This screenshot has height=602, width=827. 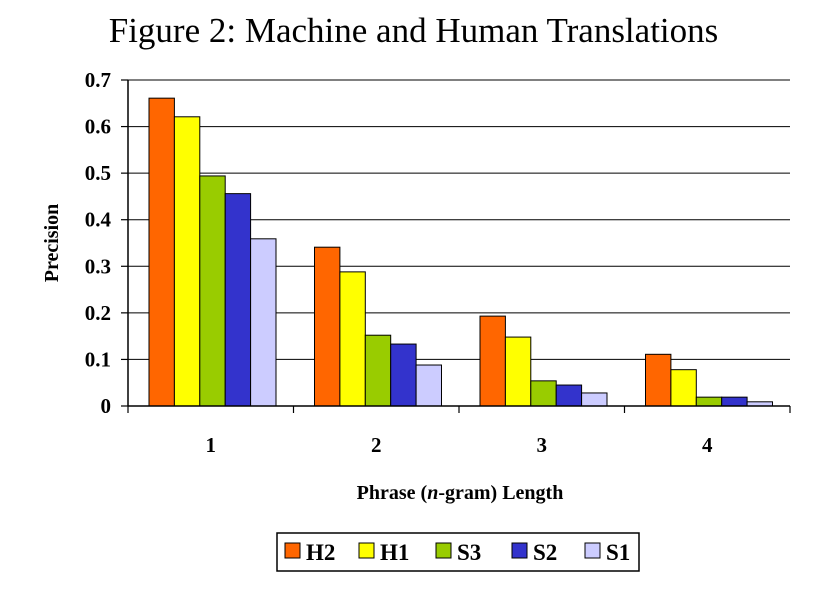 What do you see at coordinates (366, 550) in the screenshot?
I see `legend-swatch-H1` at bounding box center [366, 550].